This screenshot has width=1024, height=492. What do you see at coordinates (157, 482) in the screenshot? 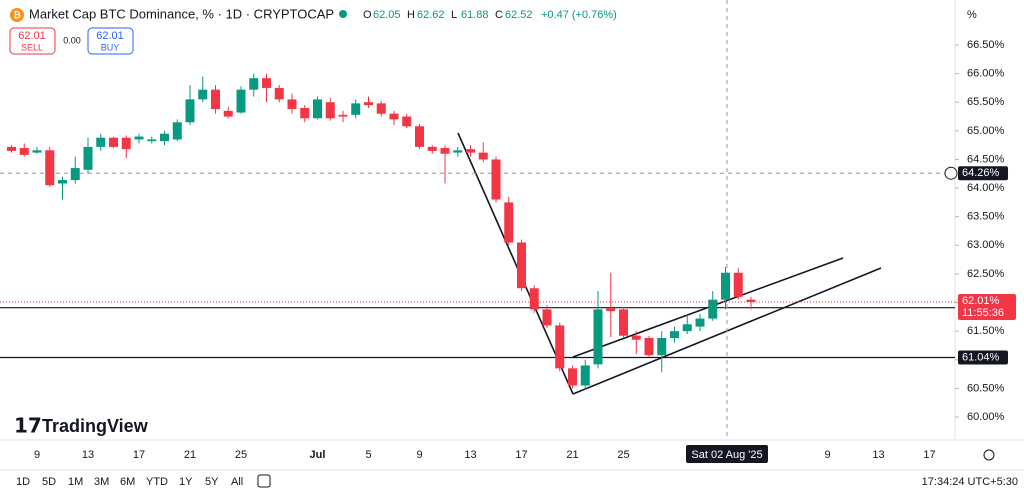
I see `timeframe-button: YTD` at bounding box center [157, 482].